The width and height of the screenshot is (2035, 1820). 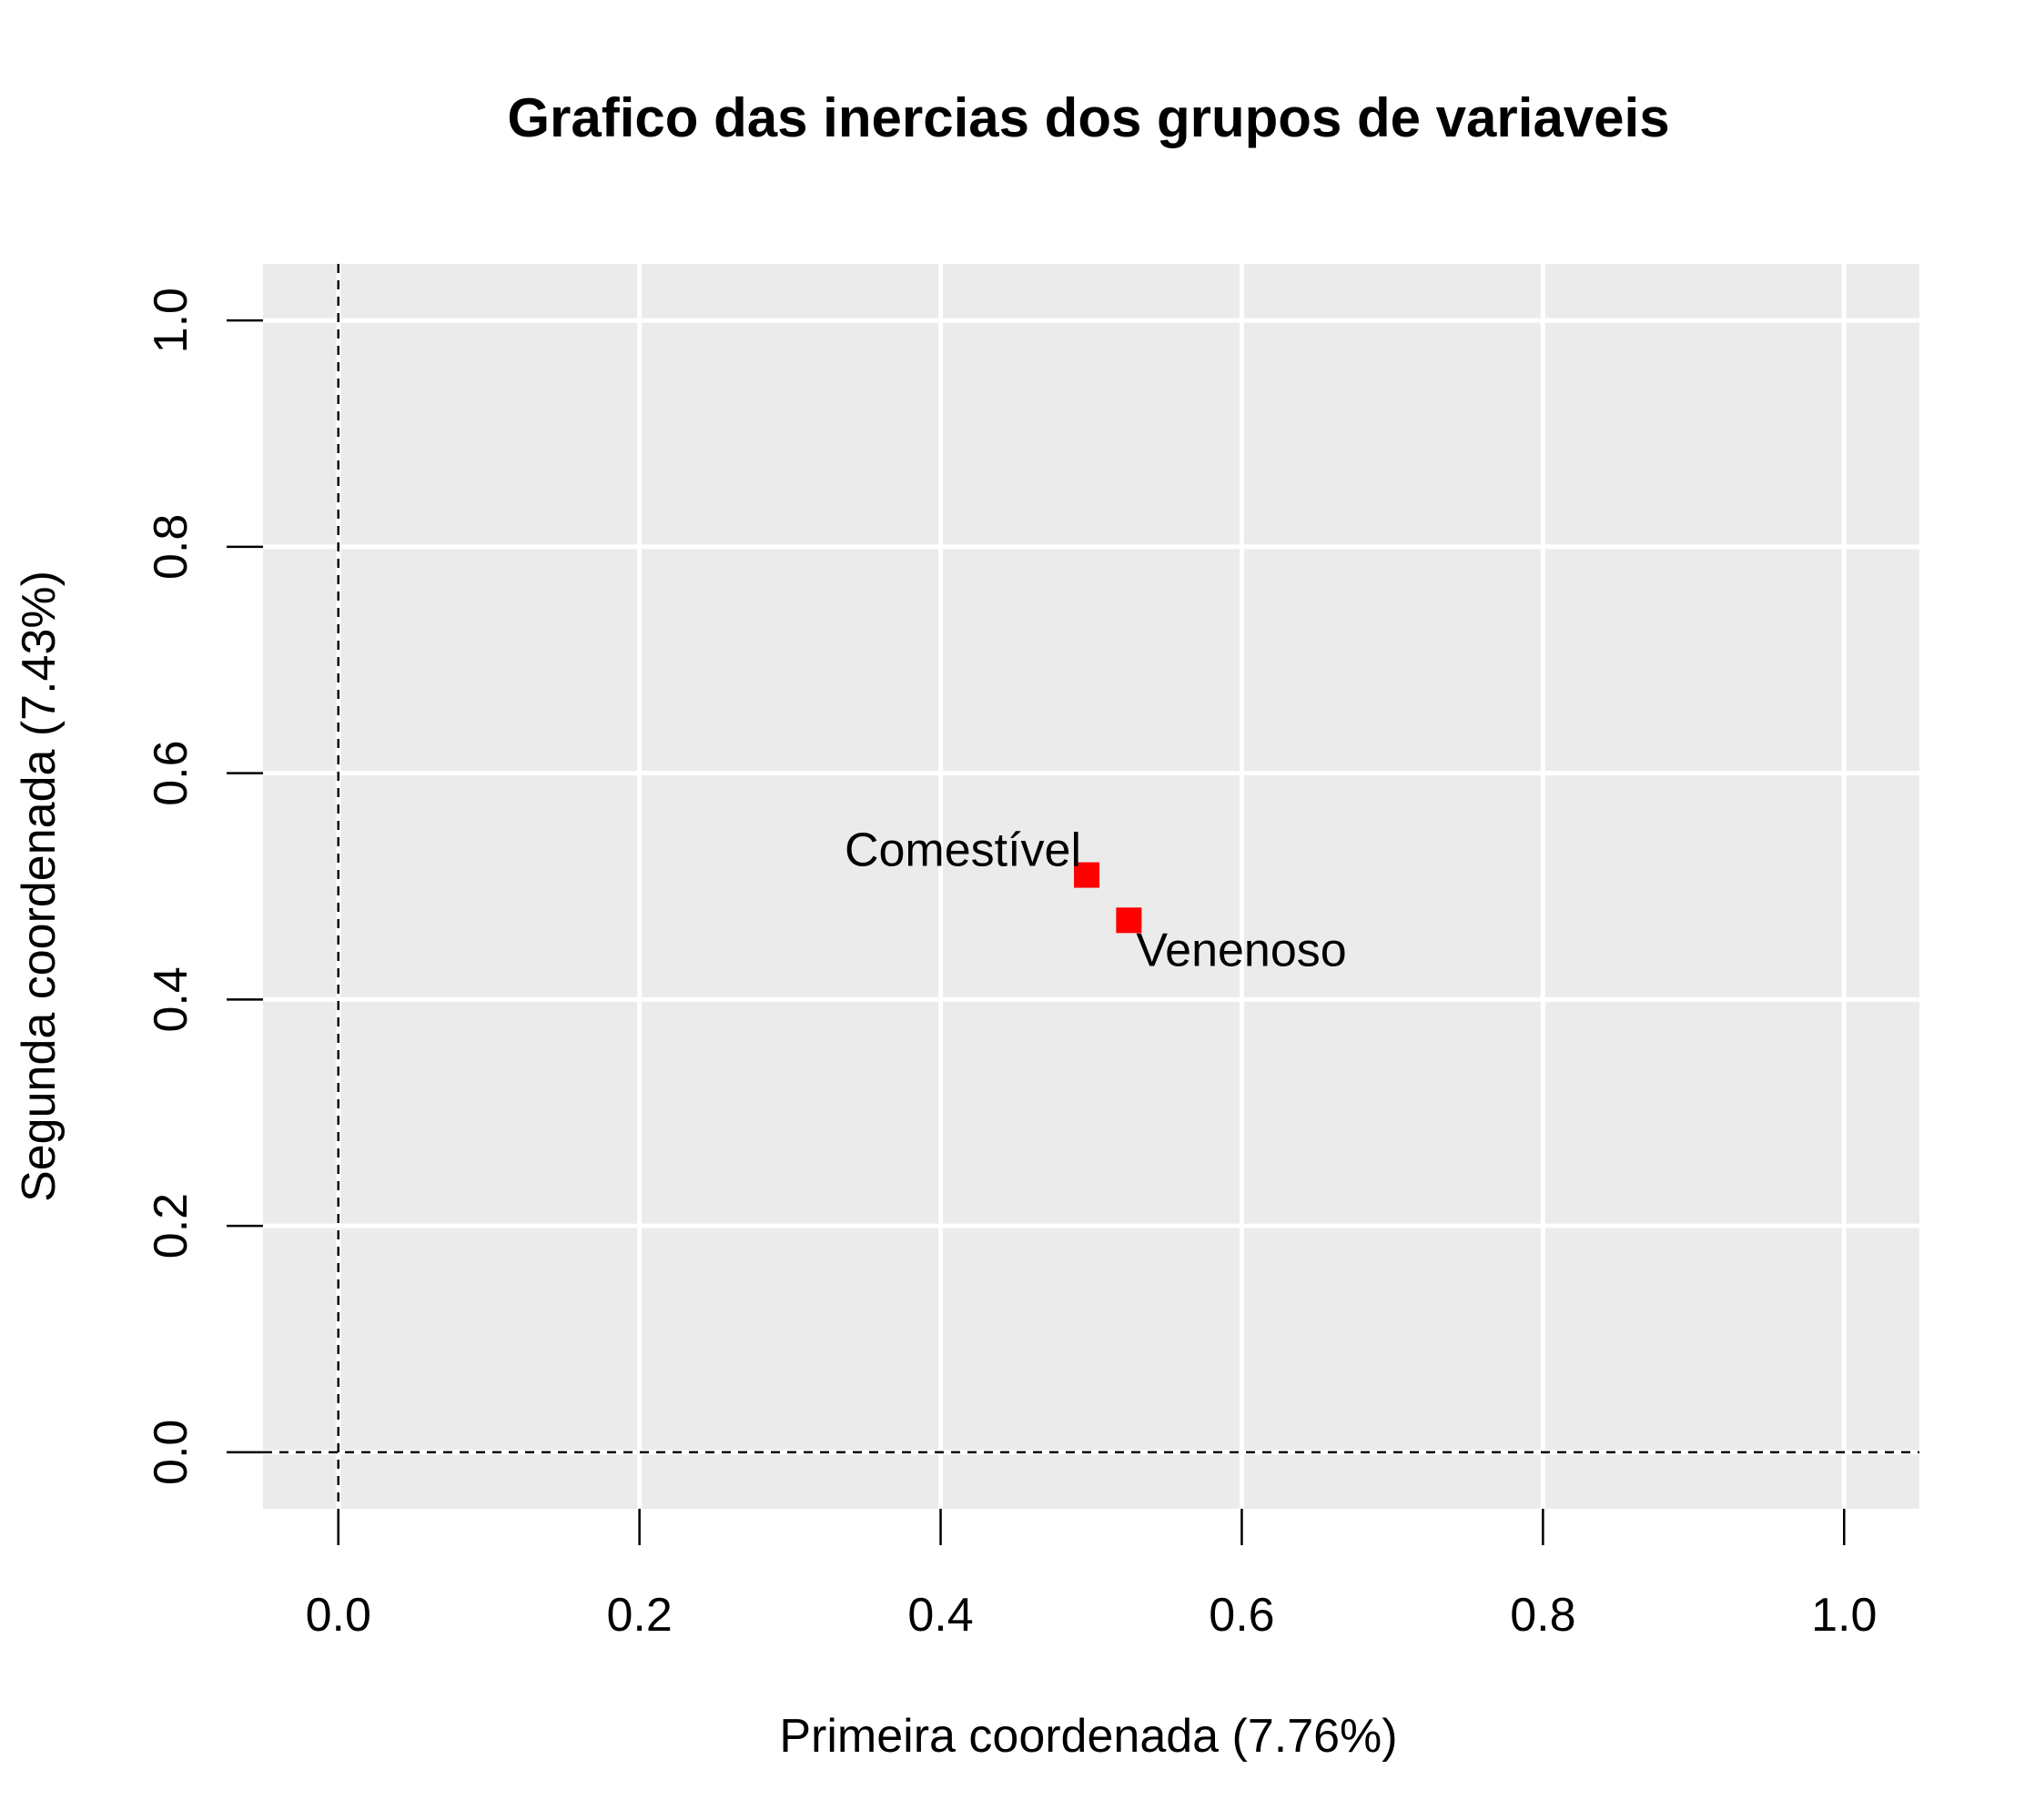 What do you see at coordinates (1241, 950) in the screenshot?
I see `data-point-label: Venenoso` at bounding box center [1241, 950].